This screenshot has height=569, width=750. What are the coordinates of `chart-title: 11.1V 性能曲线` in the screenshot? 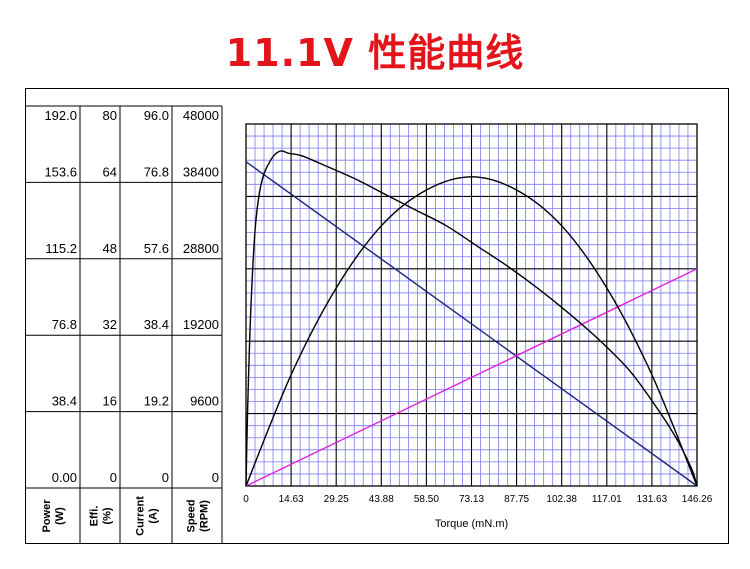 It's located at (375, 53).